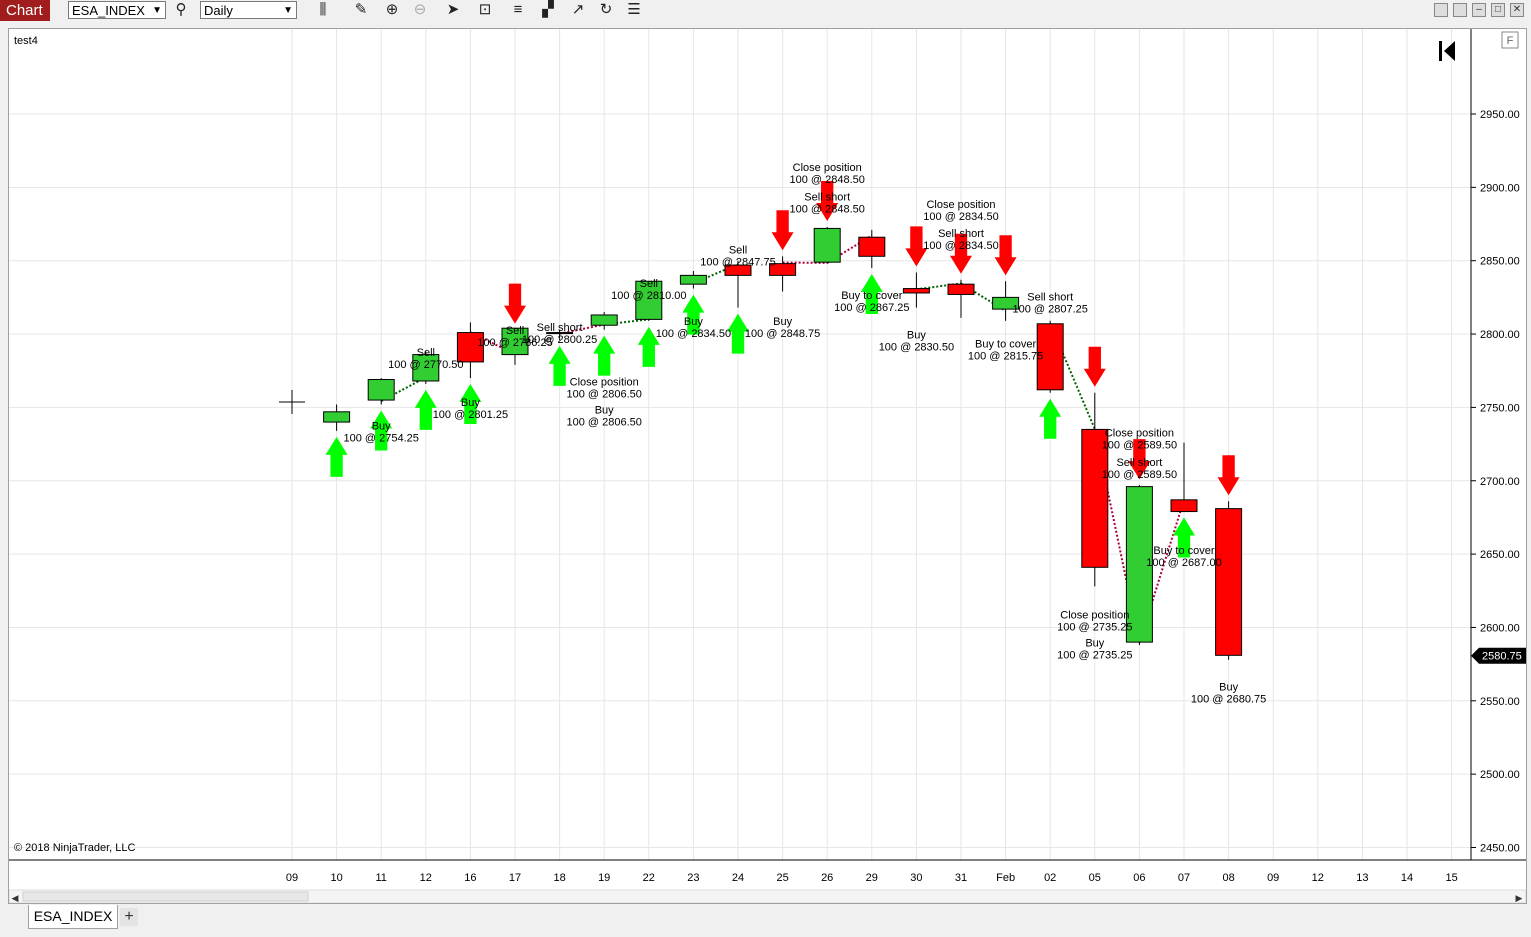  I want to click on maximize-icon: □, so click(1498, 10).